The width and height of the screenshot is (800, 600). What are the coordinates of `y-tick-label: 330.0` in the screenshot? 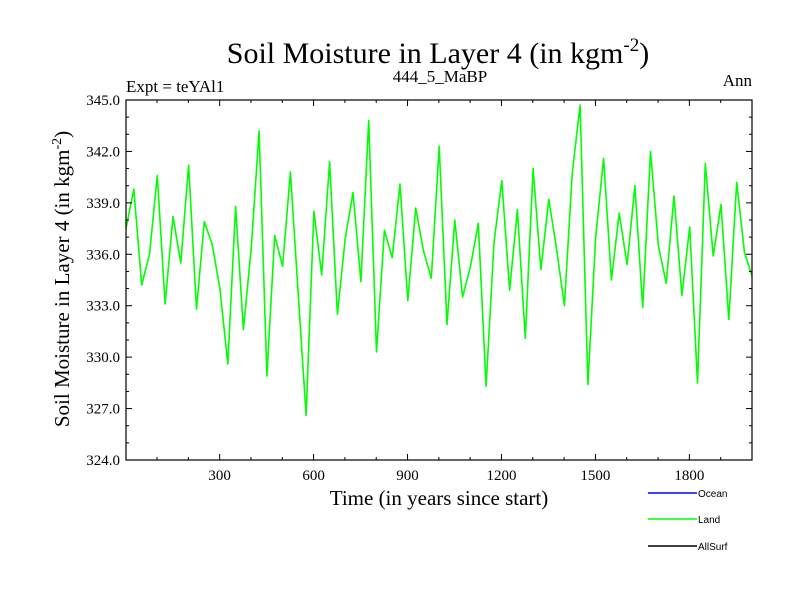 It's located at (103, 358).